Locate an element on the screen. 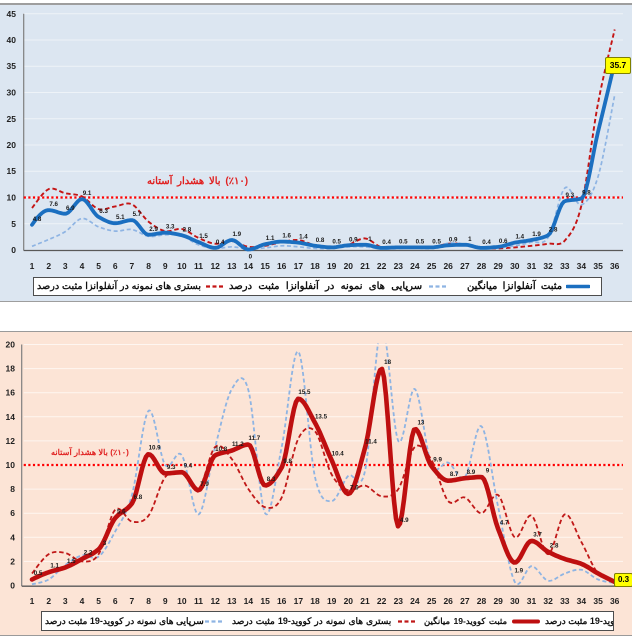  svg-text: 10.9 is located at coordinates (155, 448).